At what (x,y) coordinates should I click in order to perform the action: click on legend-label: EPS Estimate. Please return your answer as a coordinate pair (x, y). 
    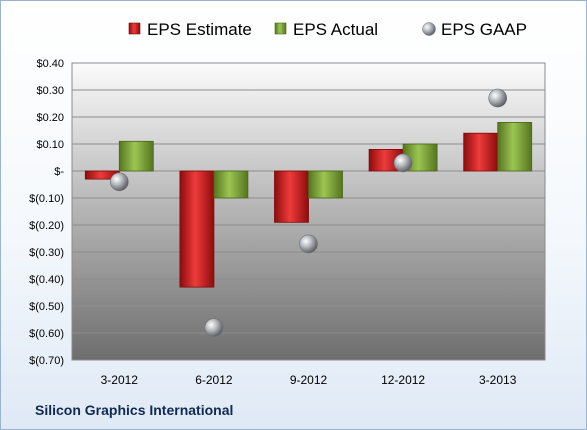
    Looking at the image, I should click on (199, 29).